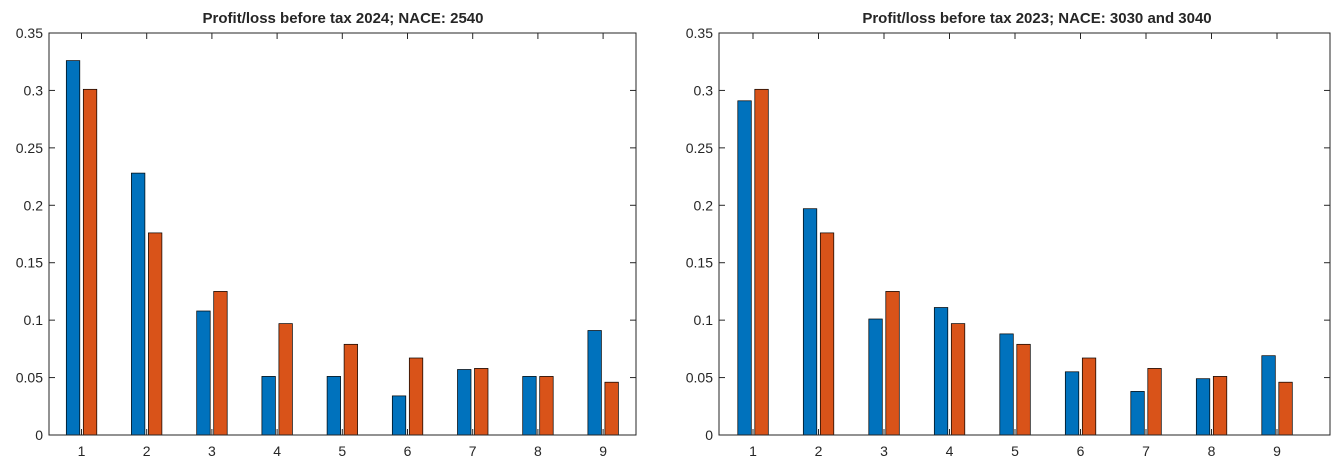 The width and height of the screenshot is (1340, 461). Describe the element at coordinates (343, 18) in the screenshot. I see `chart-title: Profit/loss before tax 2024; NACE: 2540` at that location.